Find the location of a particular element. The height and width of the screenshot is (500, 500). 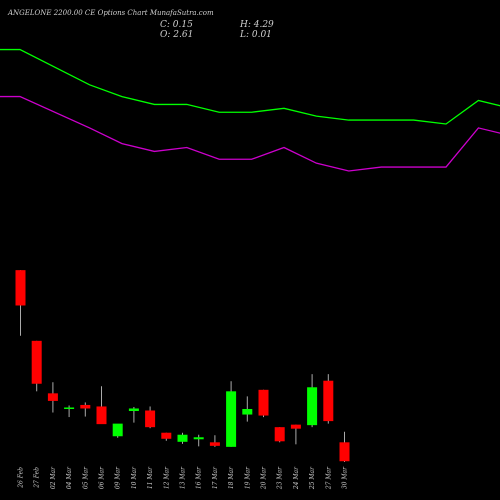

x-tick-label: 25 Mar is located at coordinates (312, 478).